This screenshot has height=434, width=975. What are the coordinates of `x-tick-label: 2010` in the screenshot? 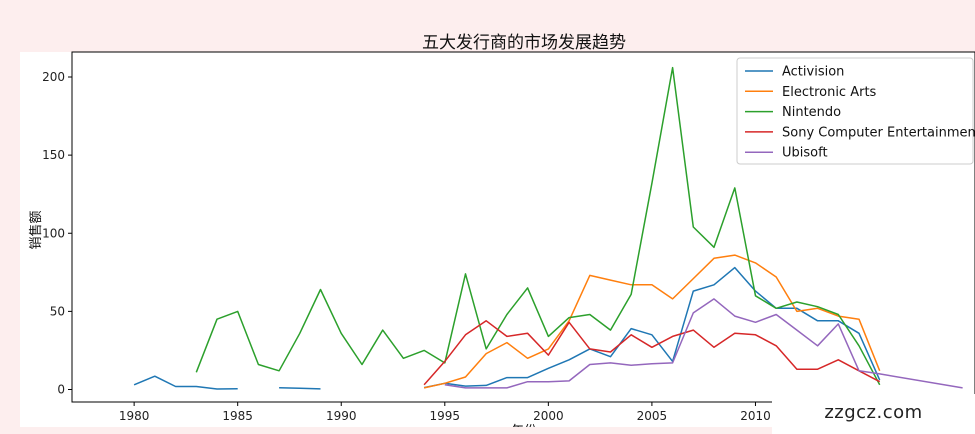 It's located at (755, 416).